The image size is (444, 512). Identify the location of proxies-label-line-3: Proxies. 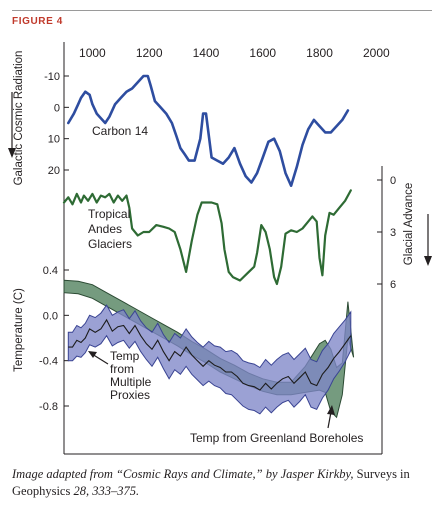
(130, 395).